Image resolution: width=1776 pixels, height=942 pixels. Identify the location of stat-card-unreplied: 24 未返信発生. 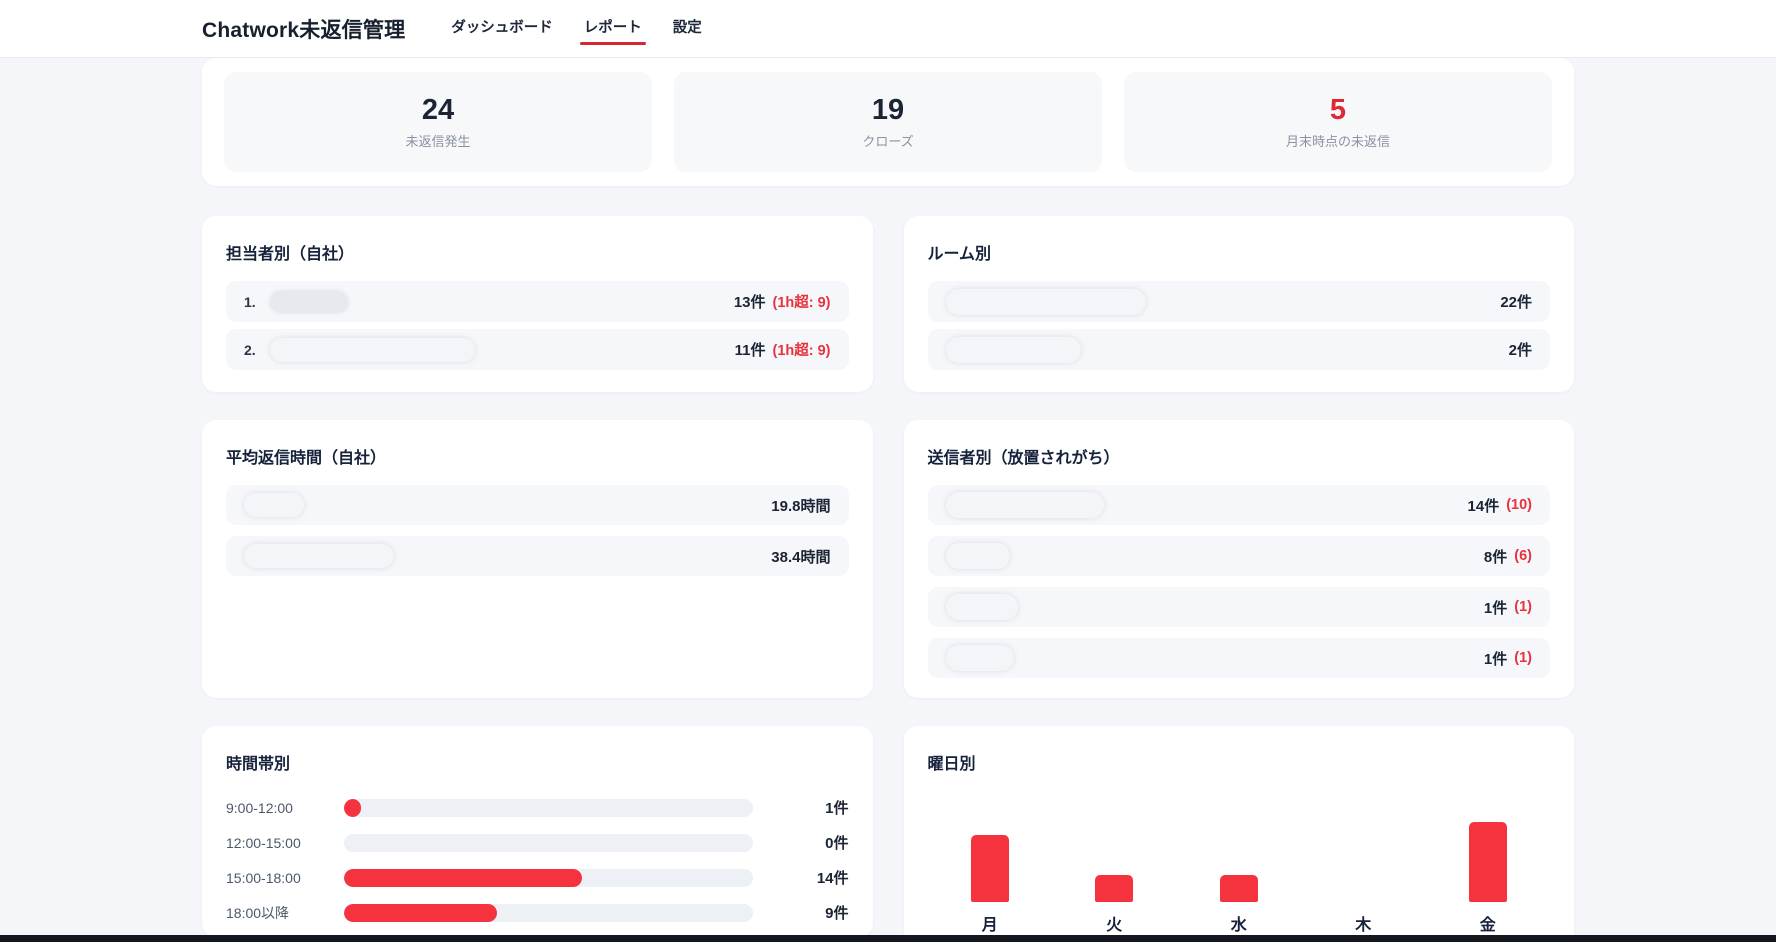
(438, 122).